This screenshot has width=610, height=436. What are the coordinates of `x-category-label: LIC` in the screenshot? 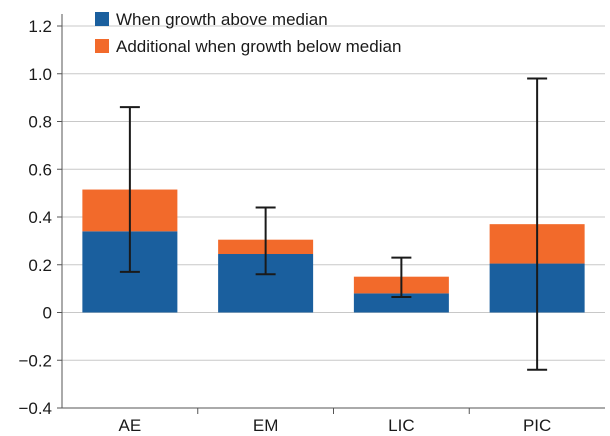 It's located at (401, 425).